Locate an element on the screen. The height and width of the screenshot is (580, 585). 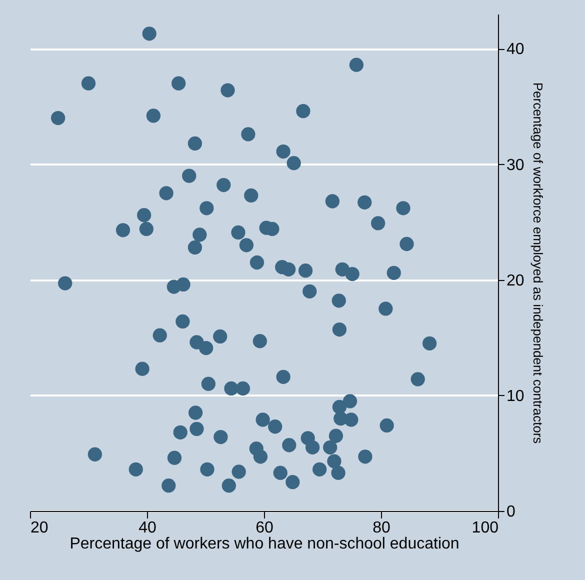
x-tick-label: 100 is located at coordinates (485, 528).